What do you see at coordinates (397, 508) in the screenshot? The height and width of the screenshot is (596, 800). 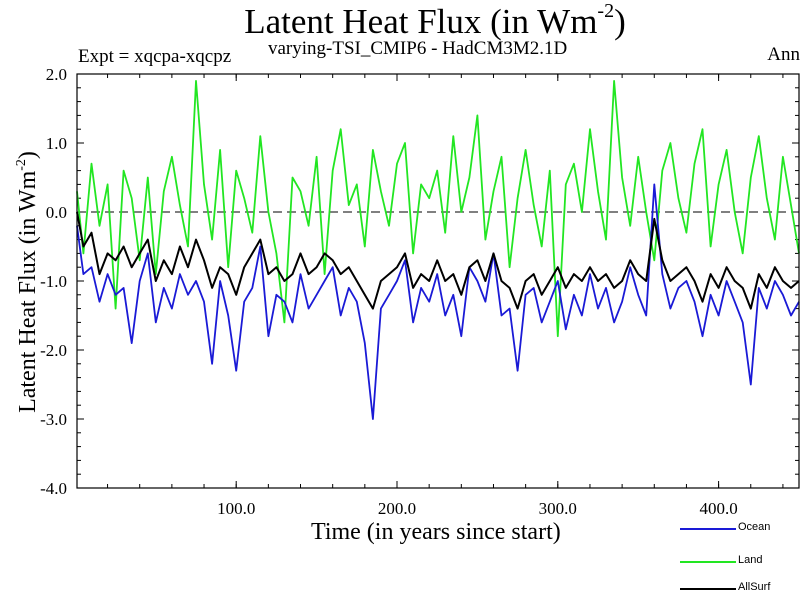 I see `x-tick-label: 200.0` at bounding box center [397, 508].